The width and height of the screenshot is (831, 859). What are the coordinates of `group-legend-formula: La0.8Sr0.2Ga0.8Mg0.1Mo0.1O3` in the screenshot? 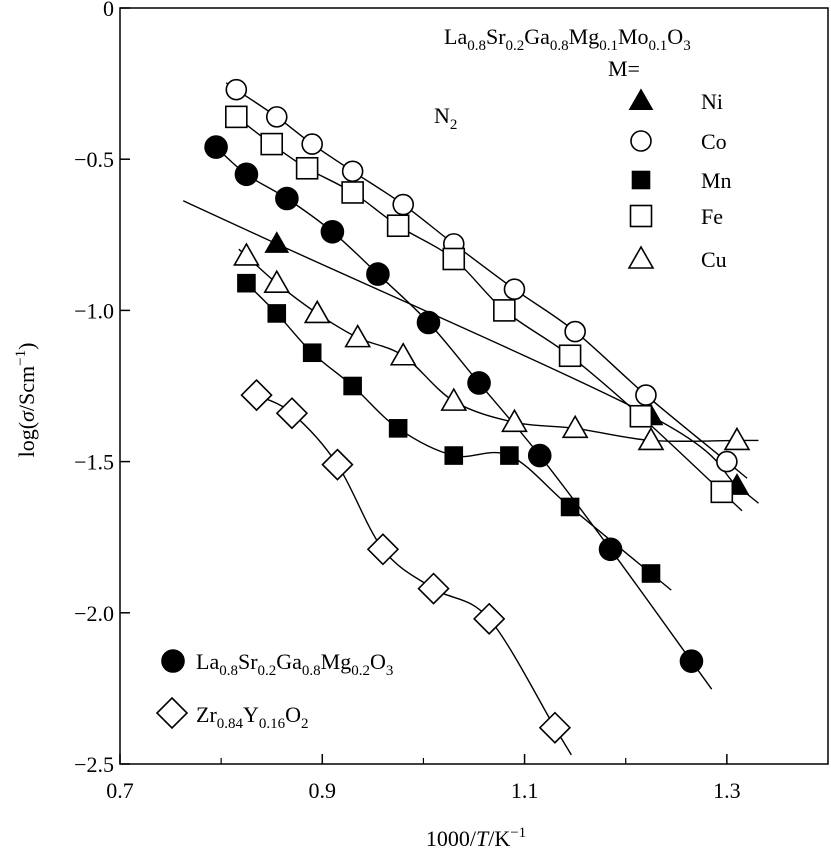 It's located at (567, 39).